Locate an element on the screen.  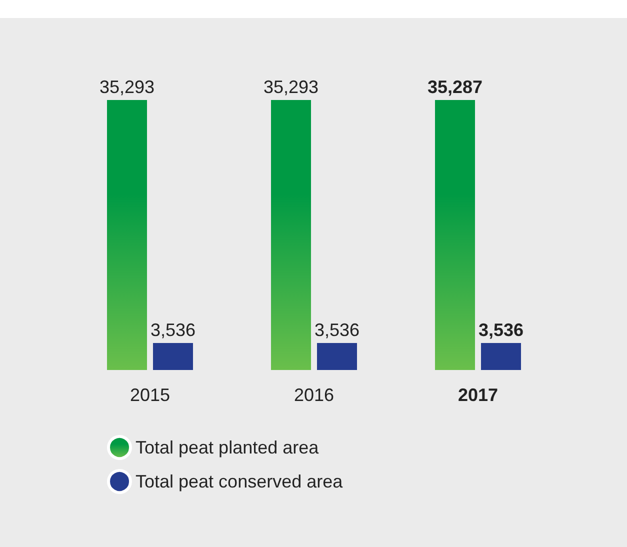
data-label: 35,287 is located at coordinates (455, 87).